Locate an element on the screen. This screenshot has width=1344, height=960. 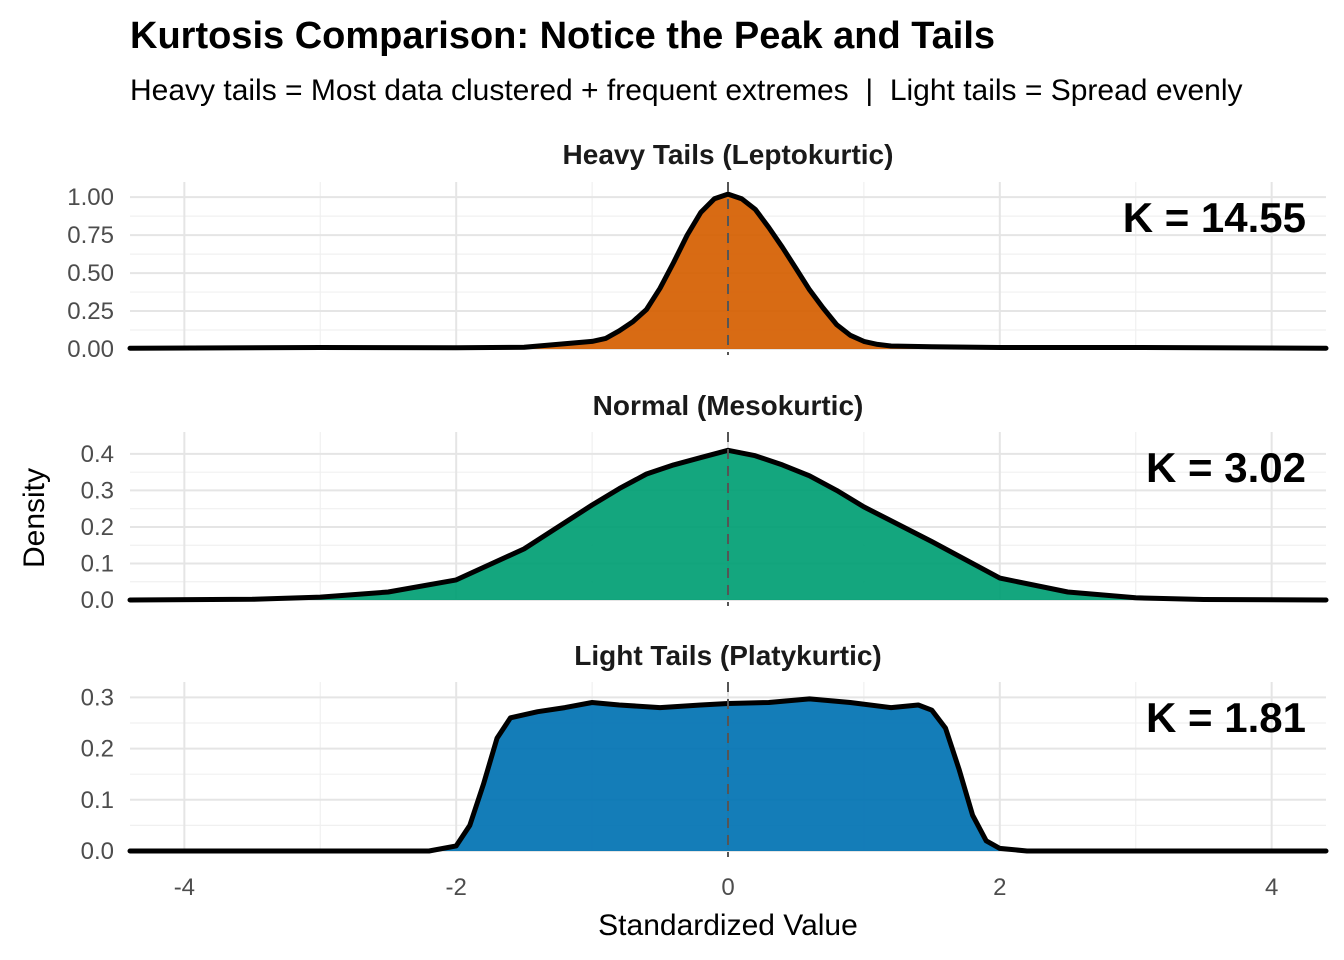
y-tick-label: 0.00 is located at coordinates (90, 349).